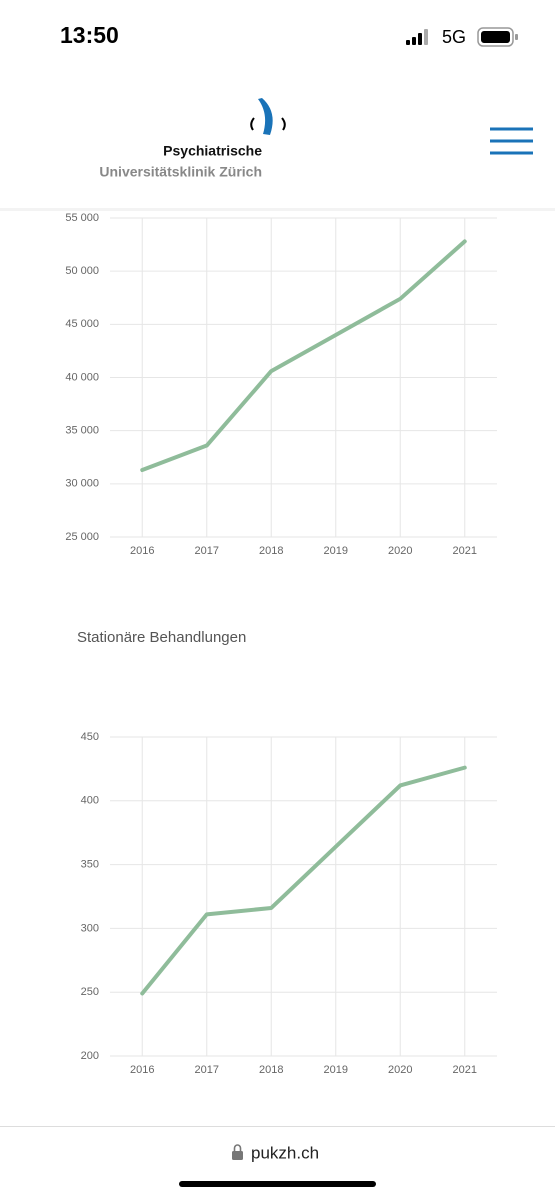 This screenshot has height=1200, width=555. What do you see at coordinates (277, 209) in the screenshot?
I see `header-shadow` at bounding box center [277, 209].